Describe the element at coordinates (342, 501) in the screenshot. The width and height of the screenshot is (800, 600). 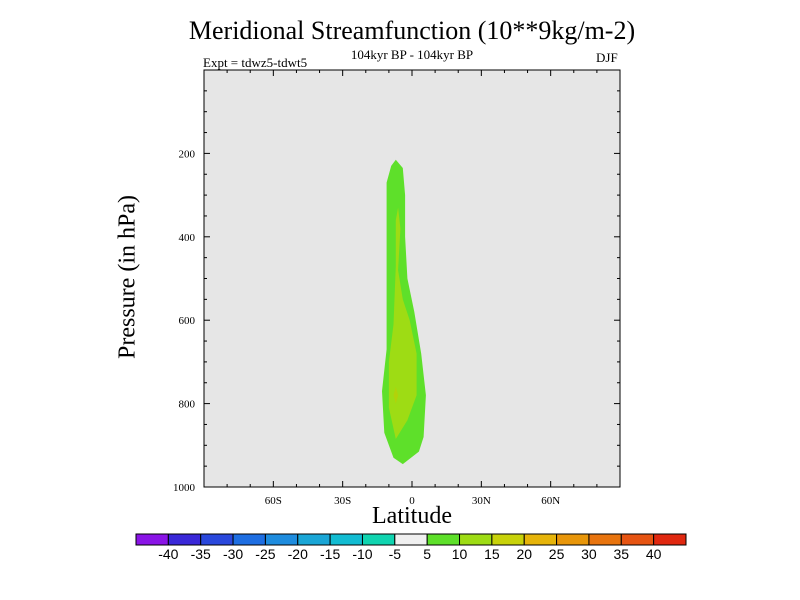
I see `x-tick-label: 30S` at that location.